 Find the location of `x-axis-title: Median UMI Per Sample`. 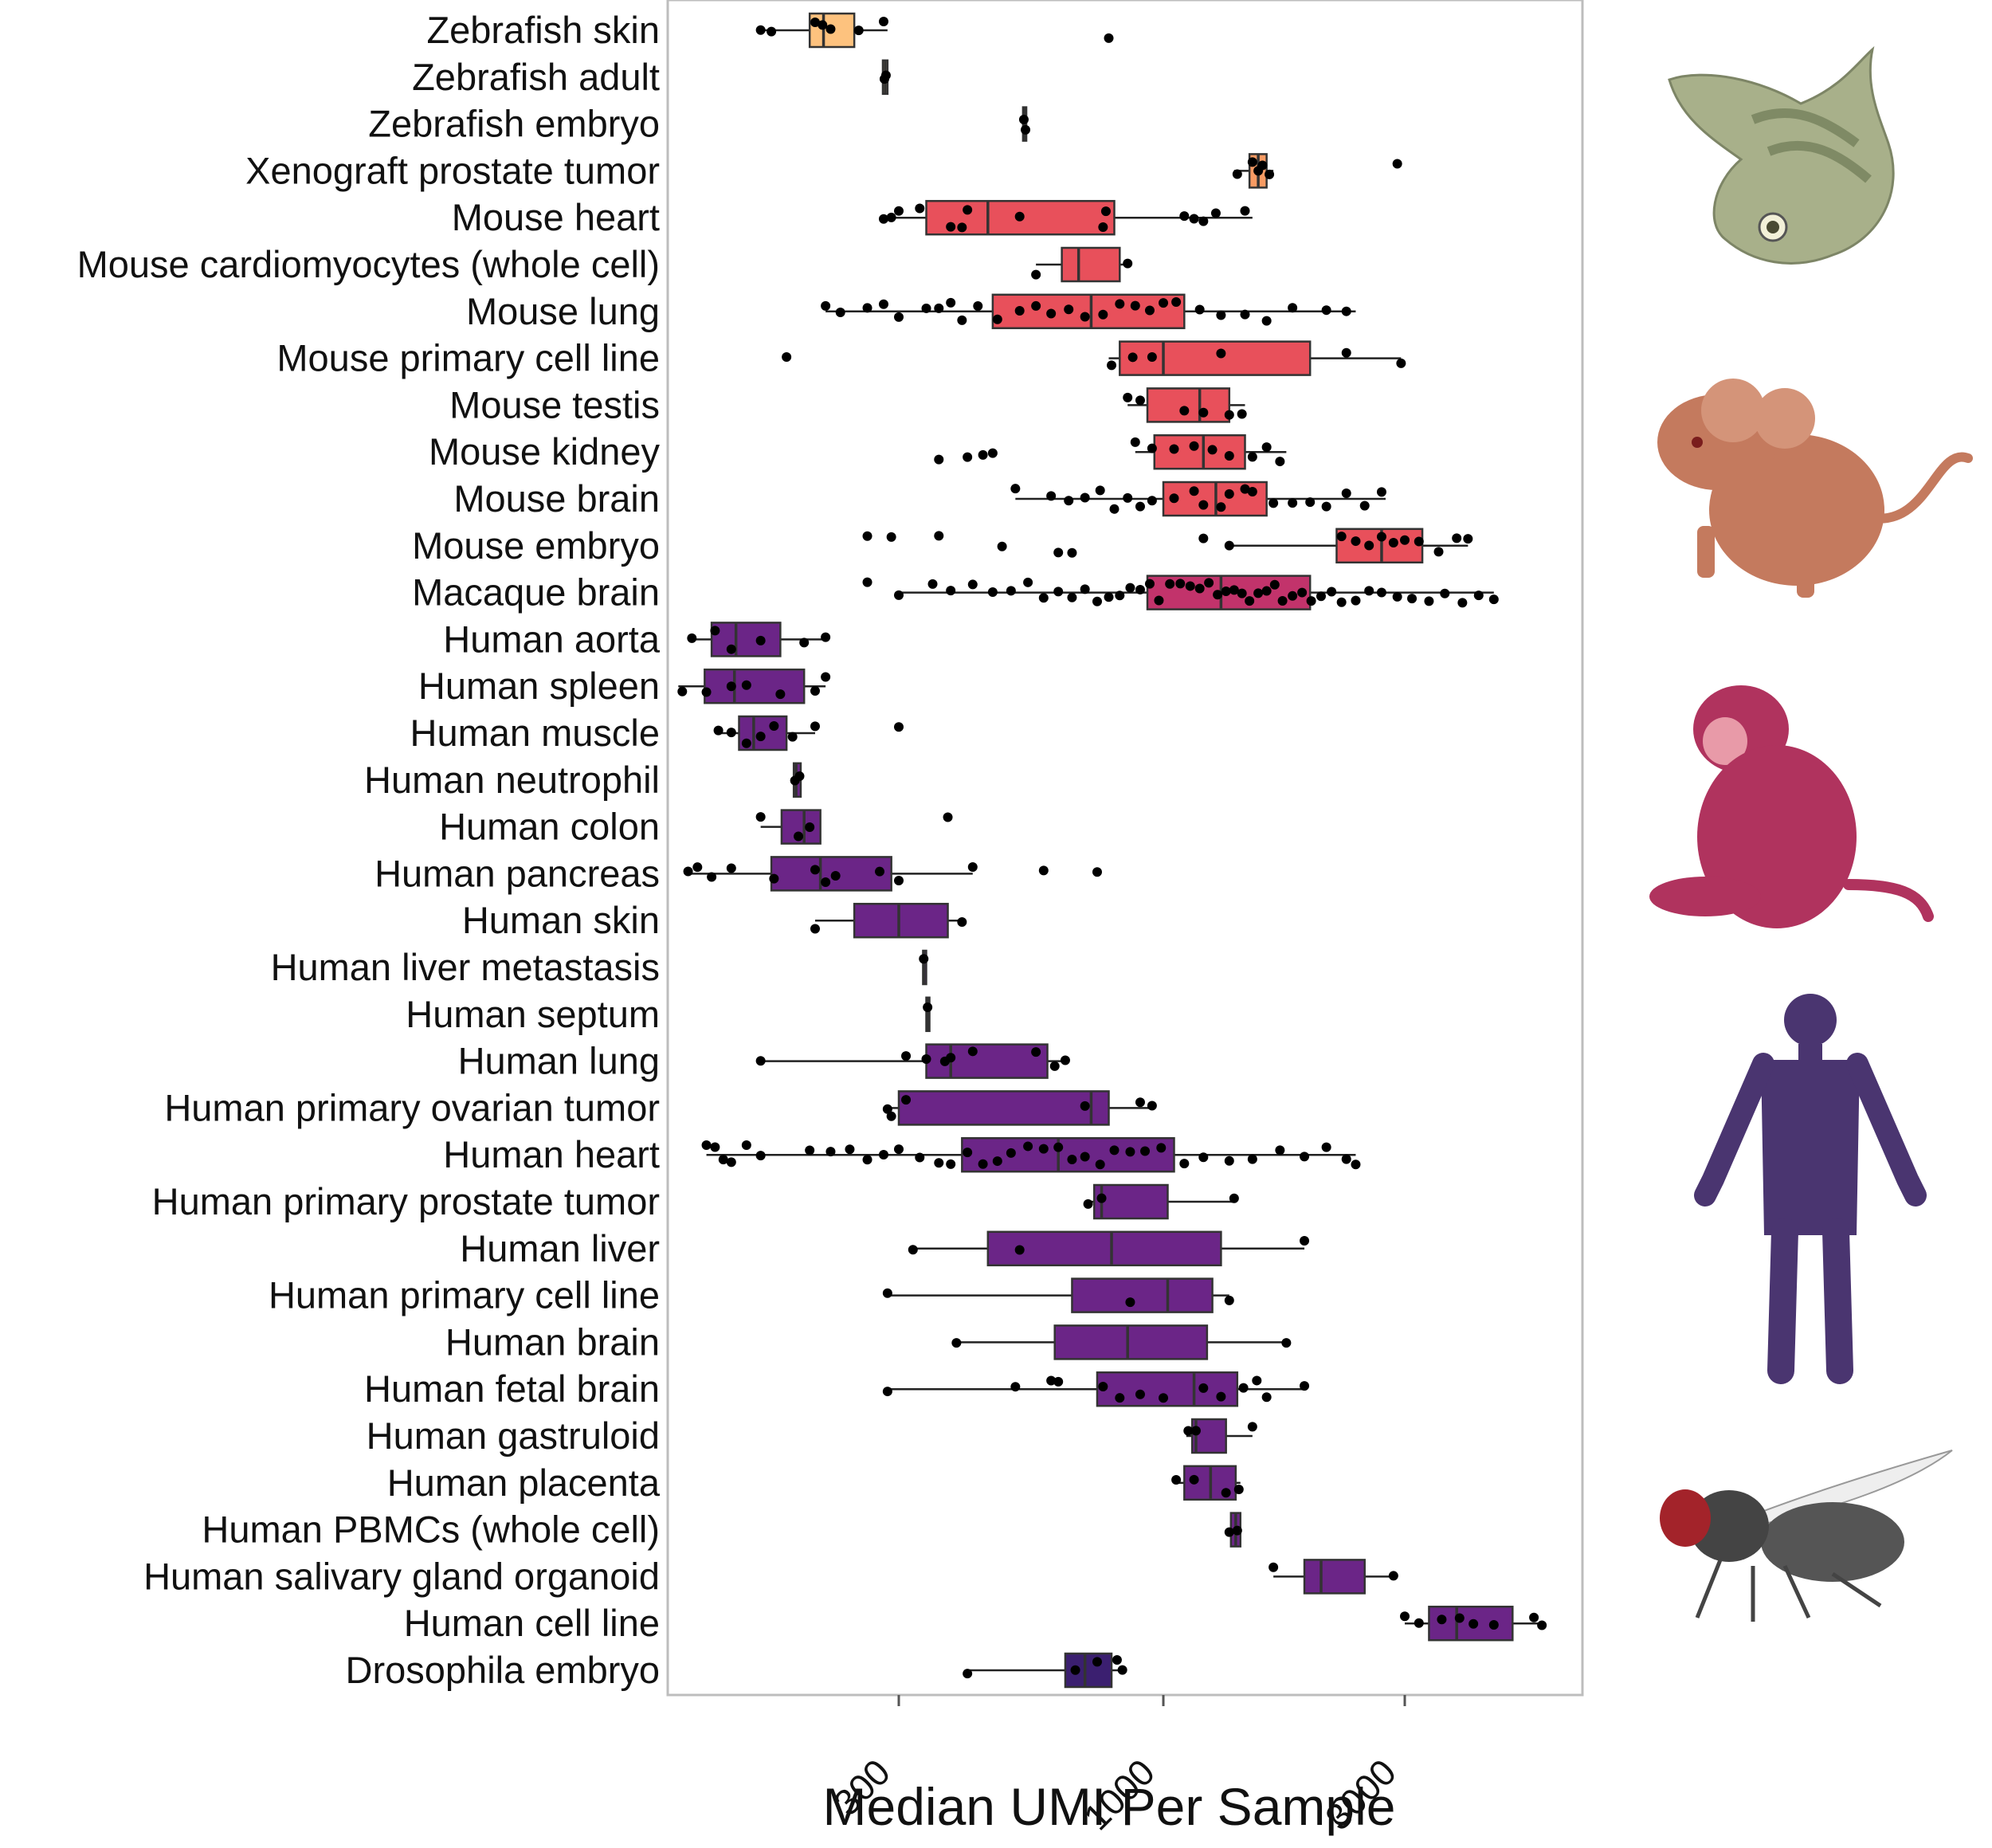

x-axis-title: Median UMI Per Sample is located at coordinates (1109, 1806).